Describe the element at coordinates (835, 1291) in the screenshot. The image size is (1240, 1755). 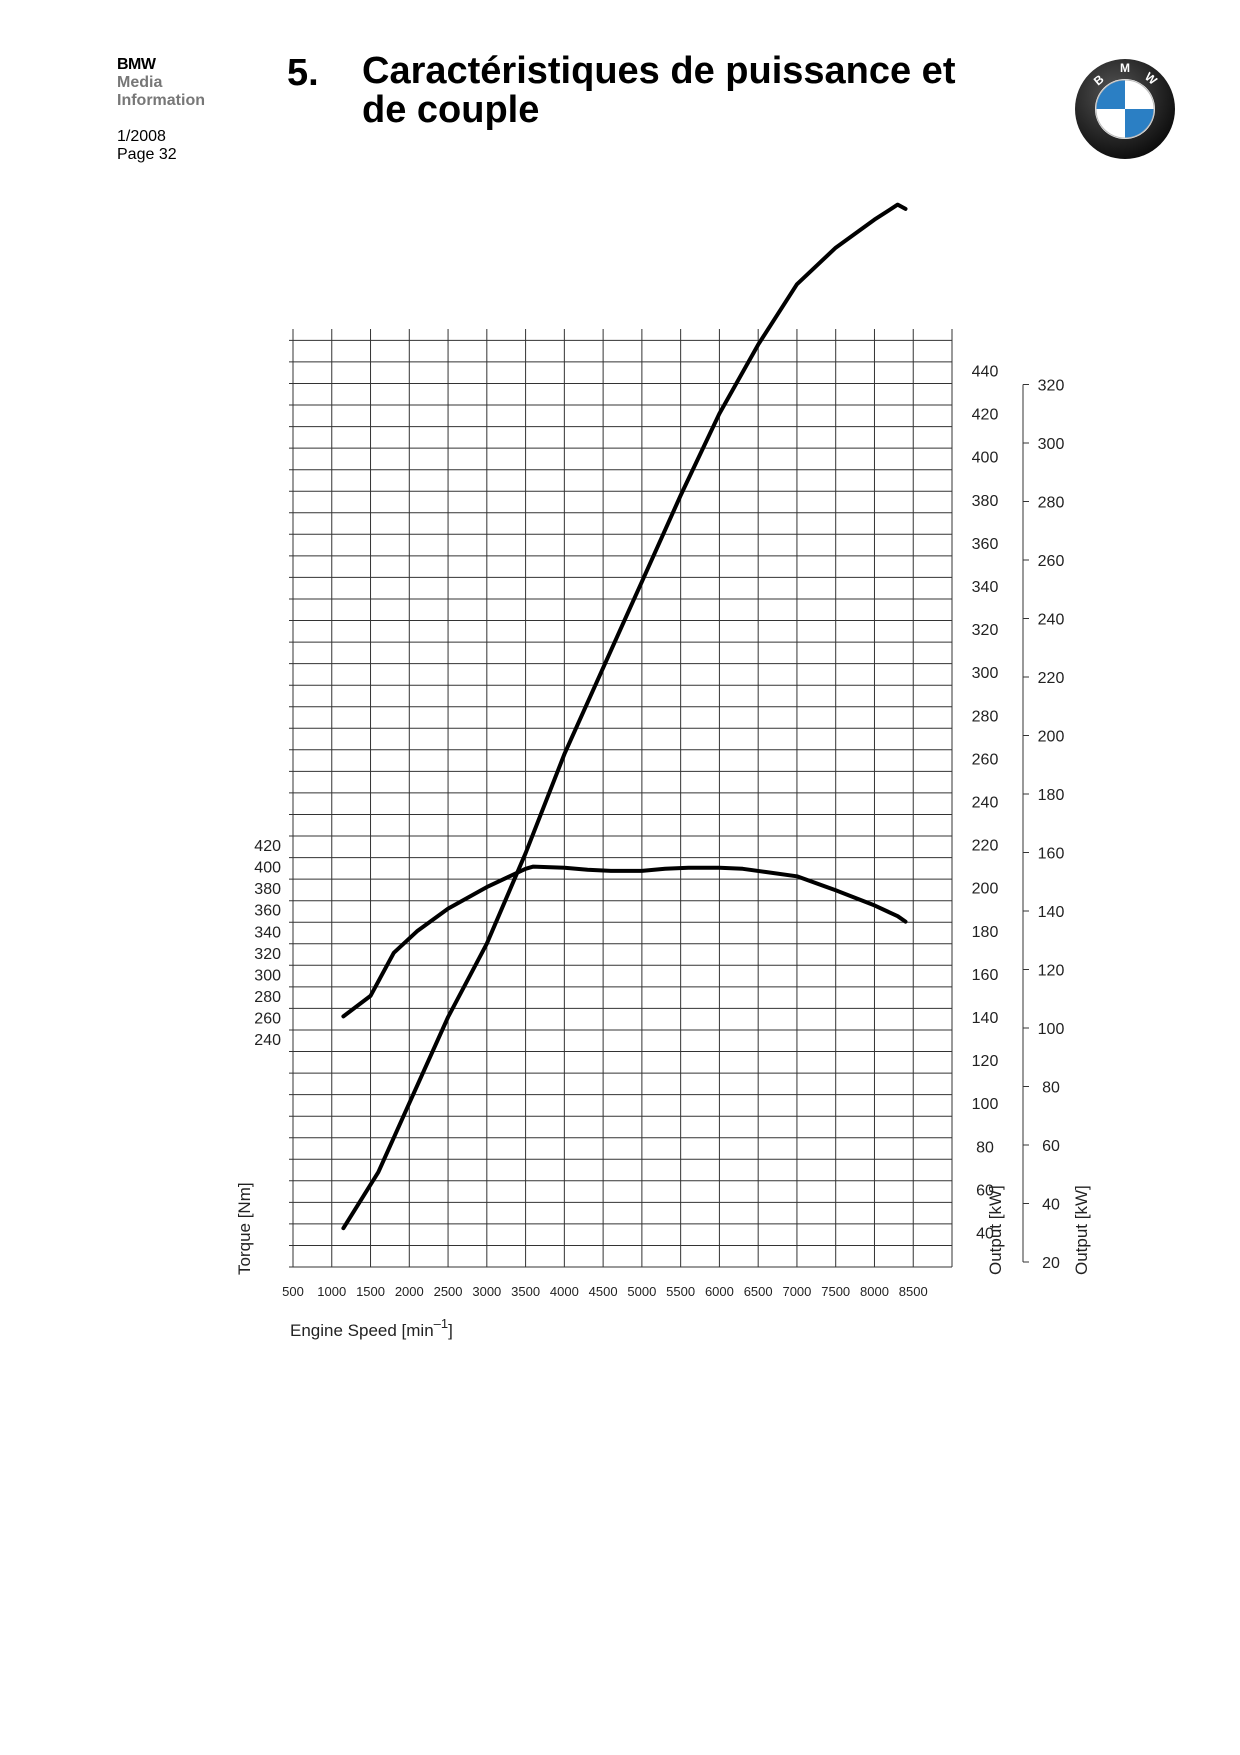
I see `x-tick-label: 7500` at that location.